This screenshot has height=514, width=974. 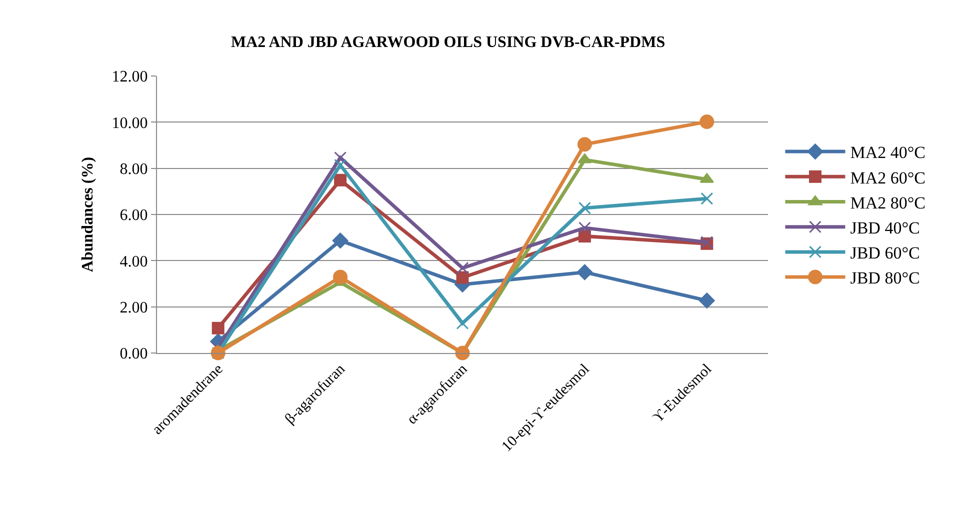 I want to click on y-axis-title: Abundances (%), so click(x=88, y=214).